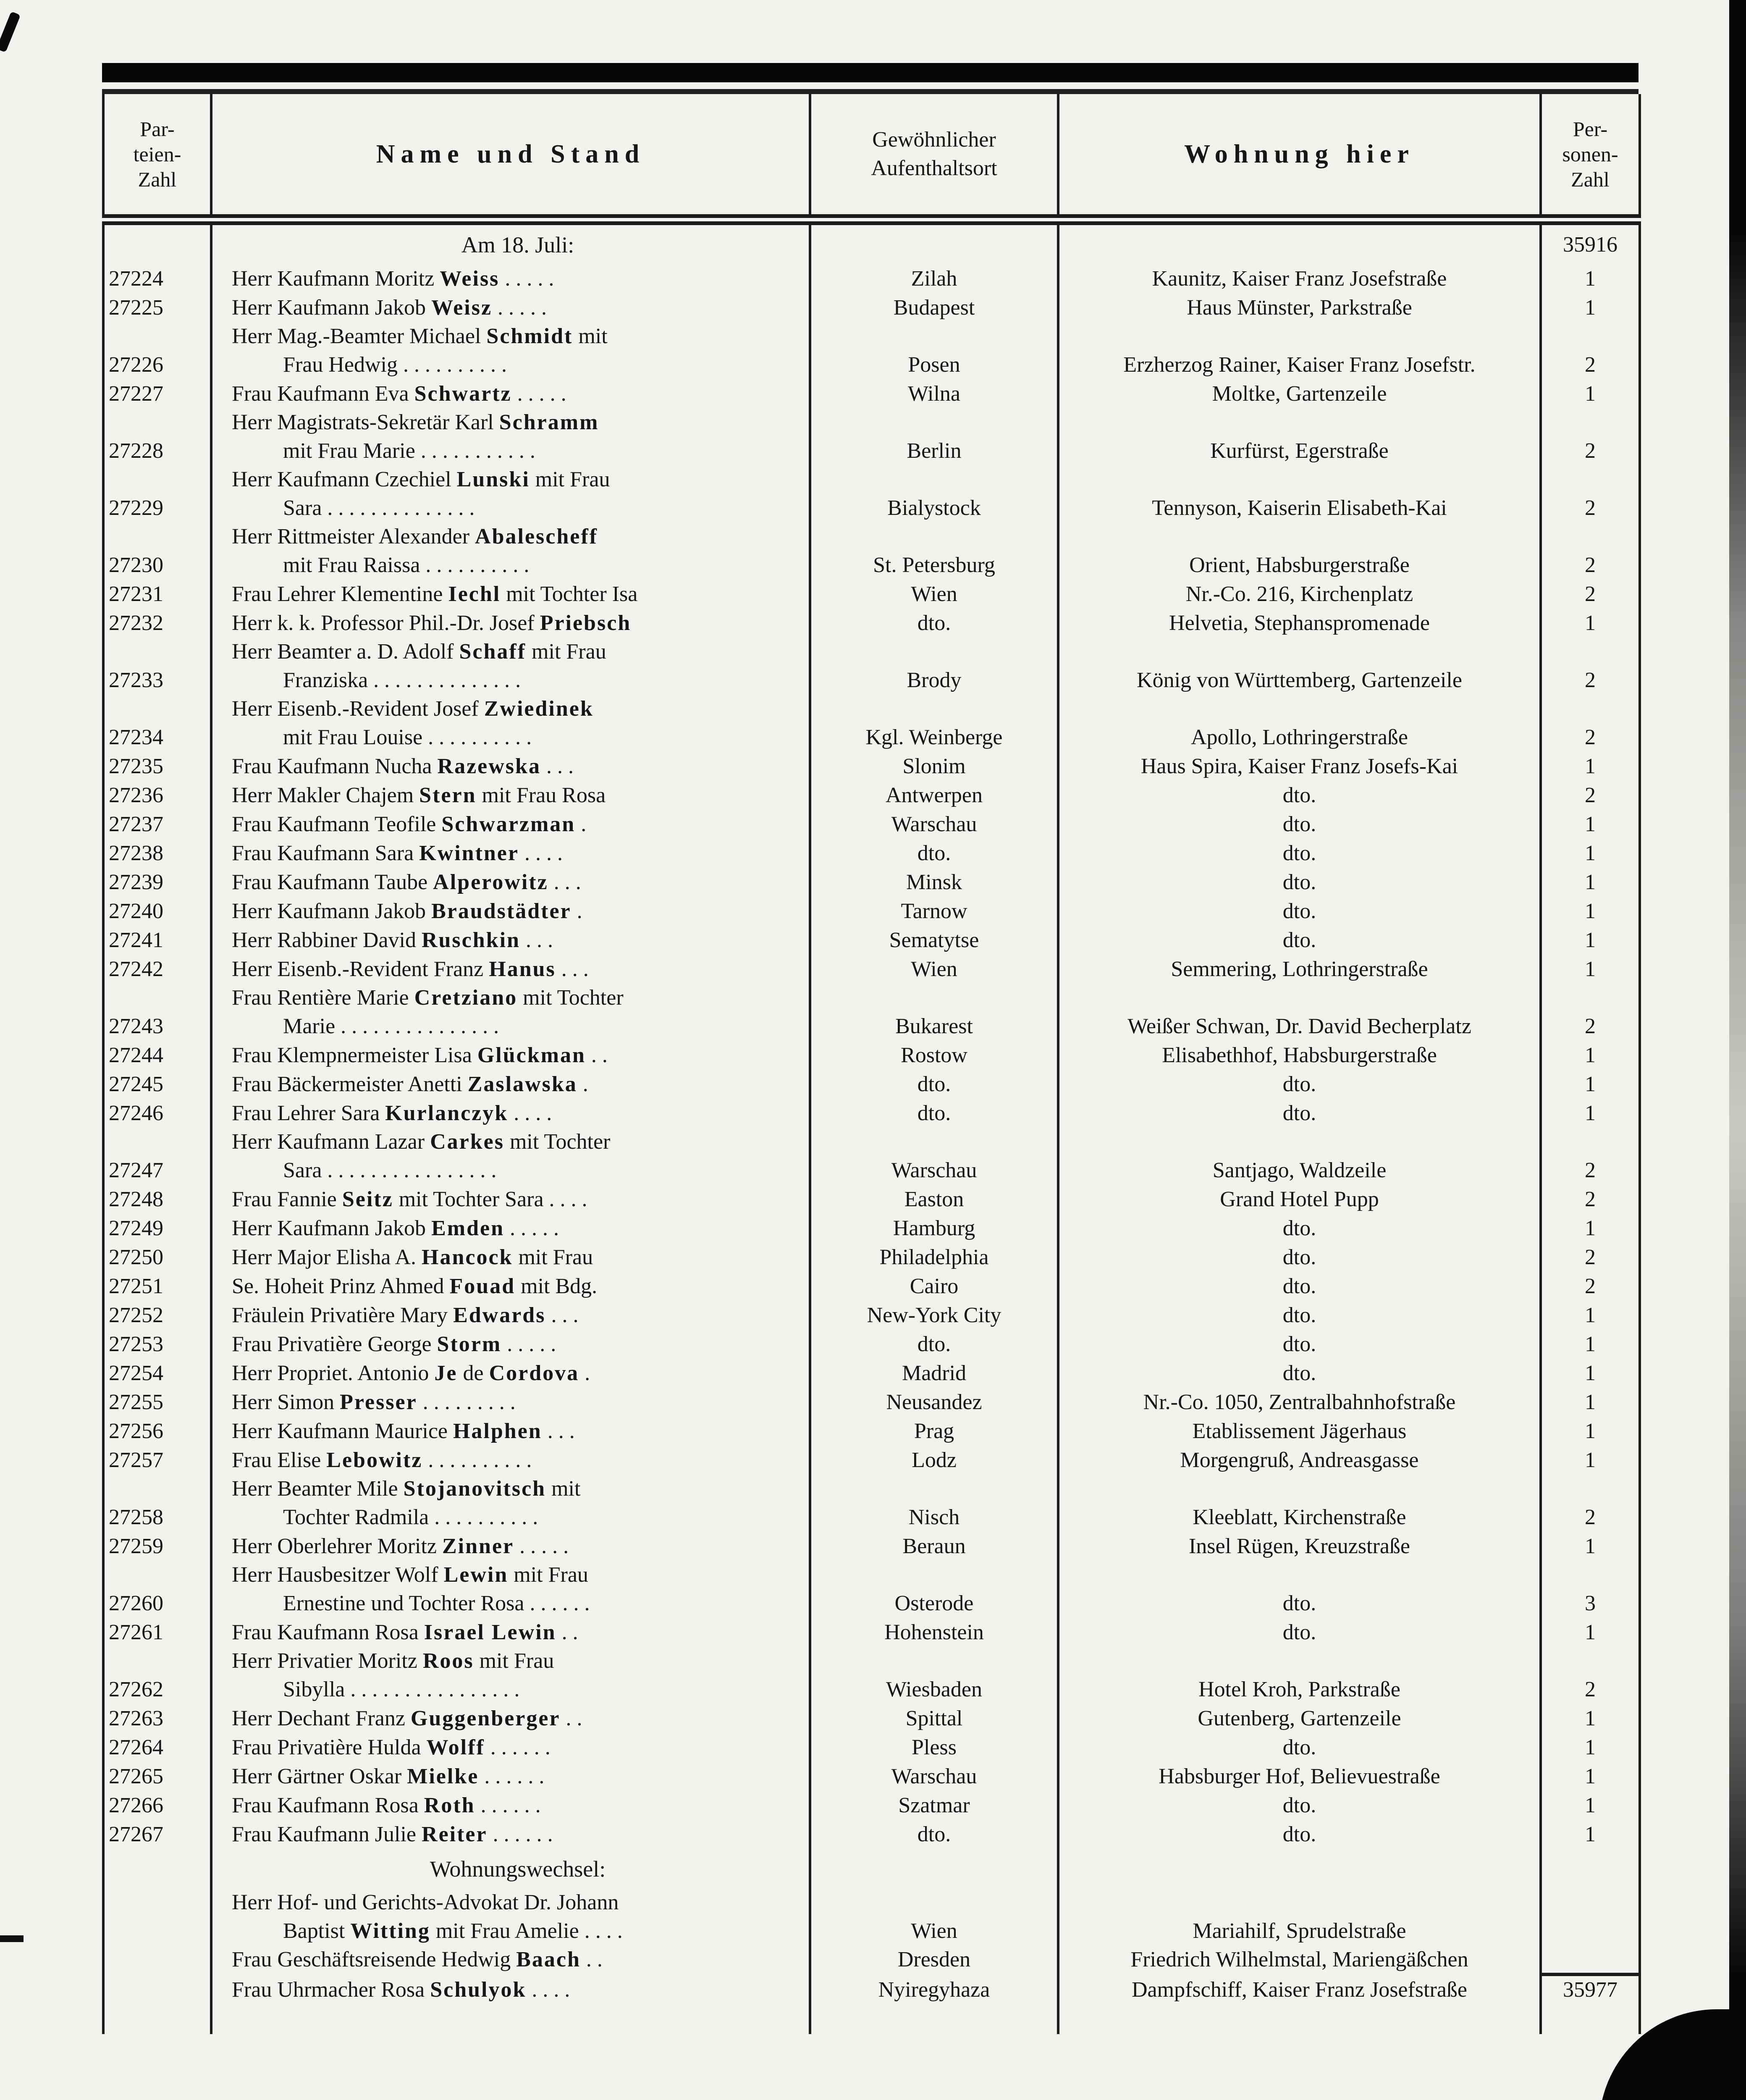  I want to click on cell-personen-zahl: 35977, so click(1590, 1989).